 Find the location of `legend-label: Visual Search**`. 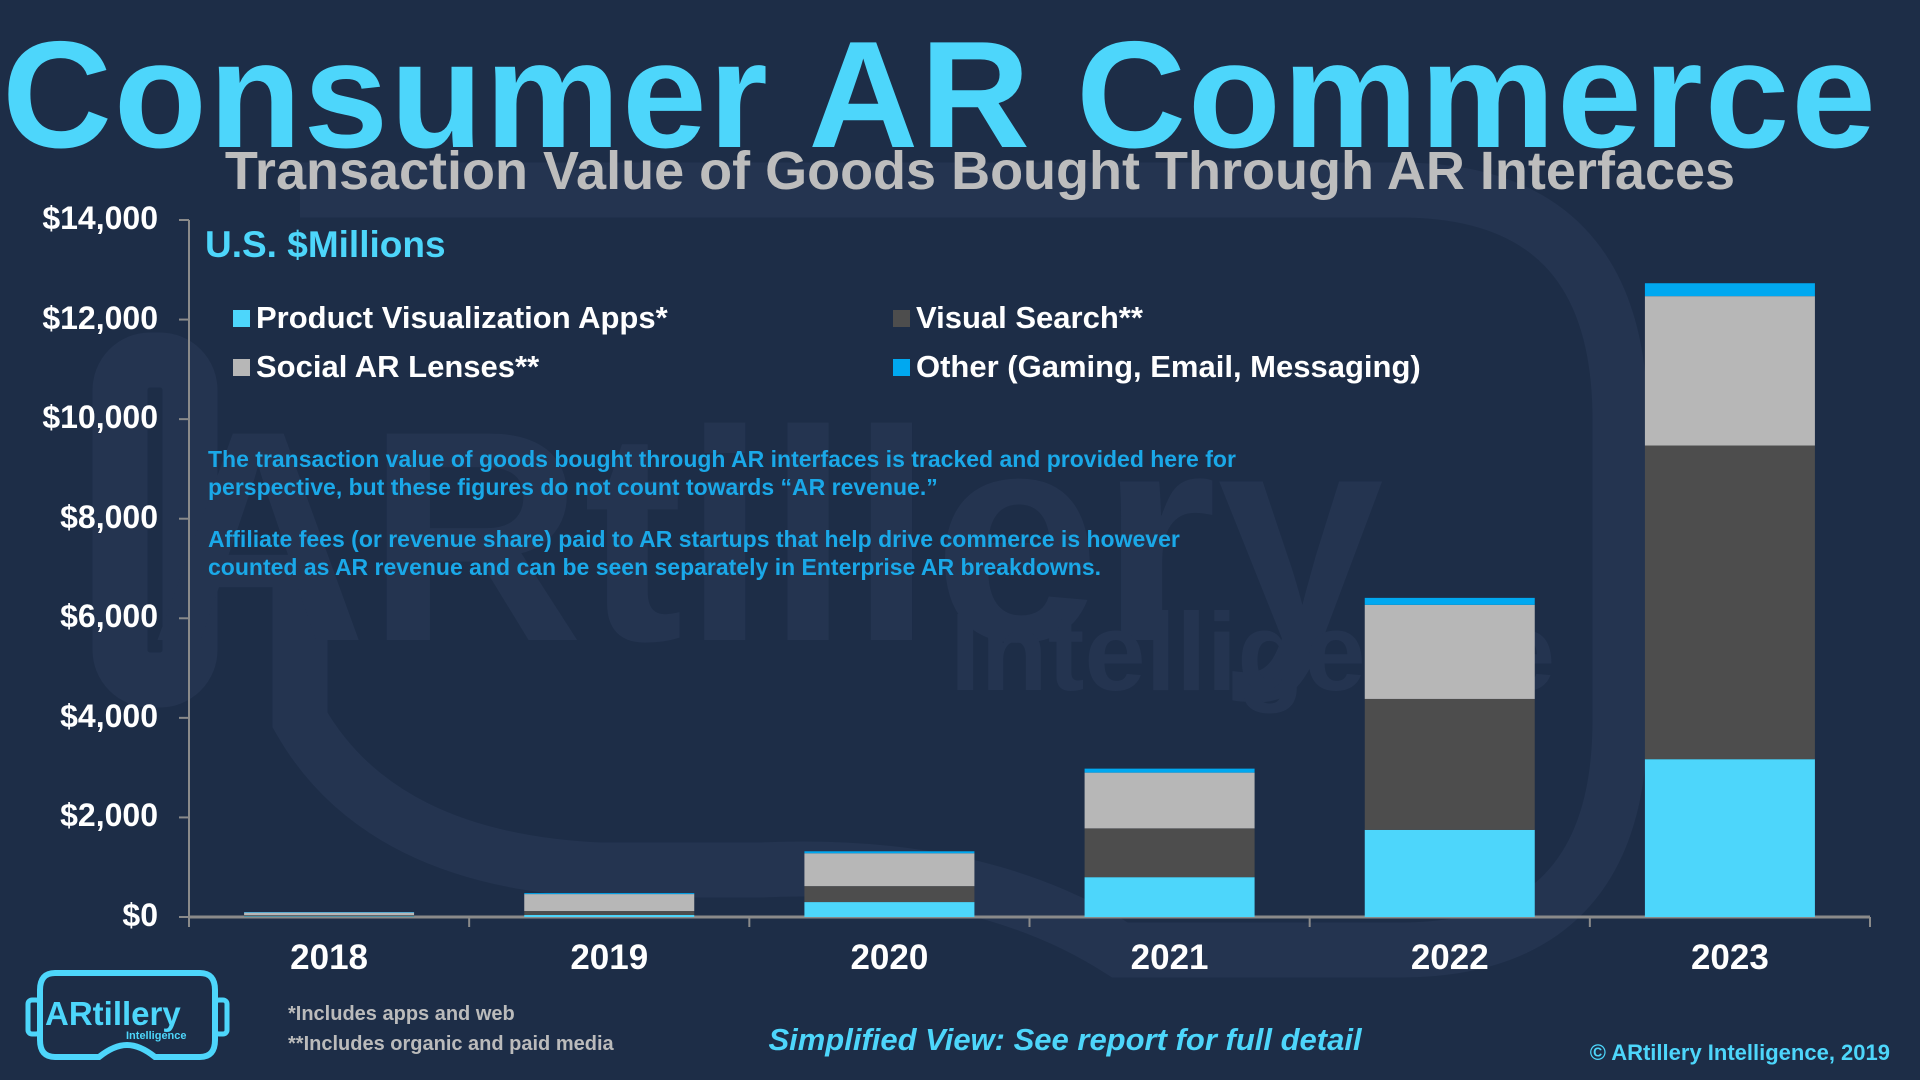

legend-label: Visual Search** is located at coordinates (1029, 317).